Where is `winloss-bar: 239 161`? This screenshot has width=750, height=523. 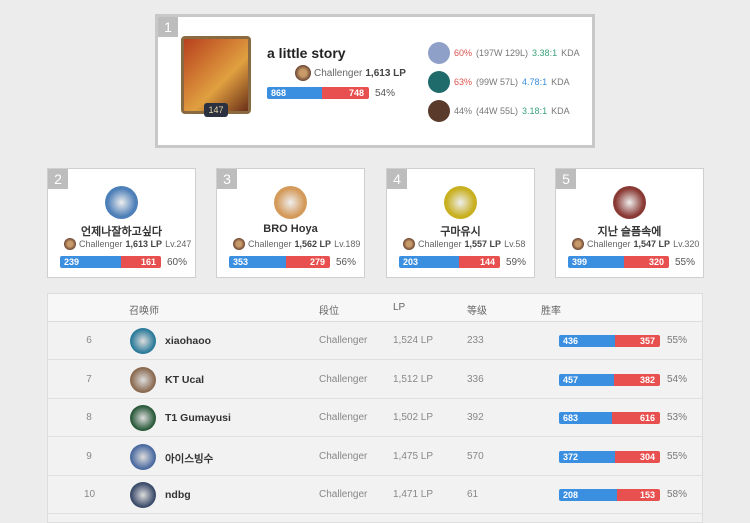 winloss-bar: 239 161 is located at coordinates (110, 262).